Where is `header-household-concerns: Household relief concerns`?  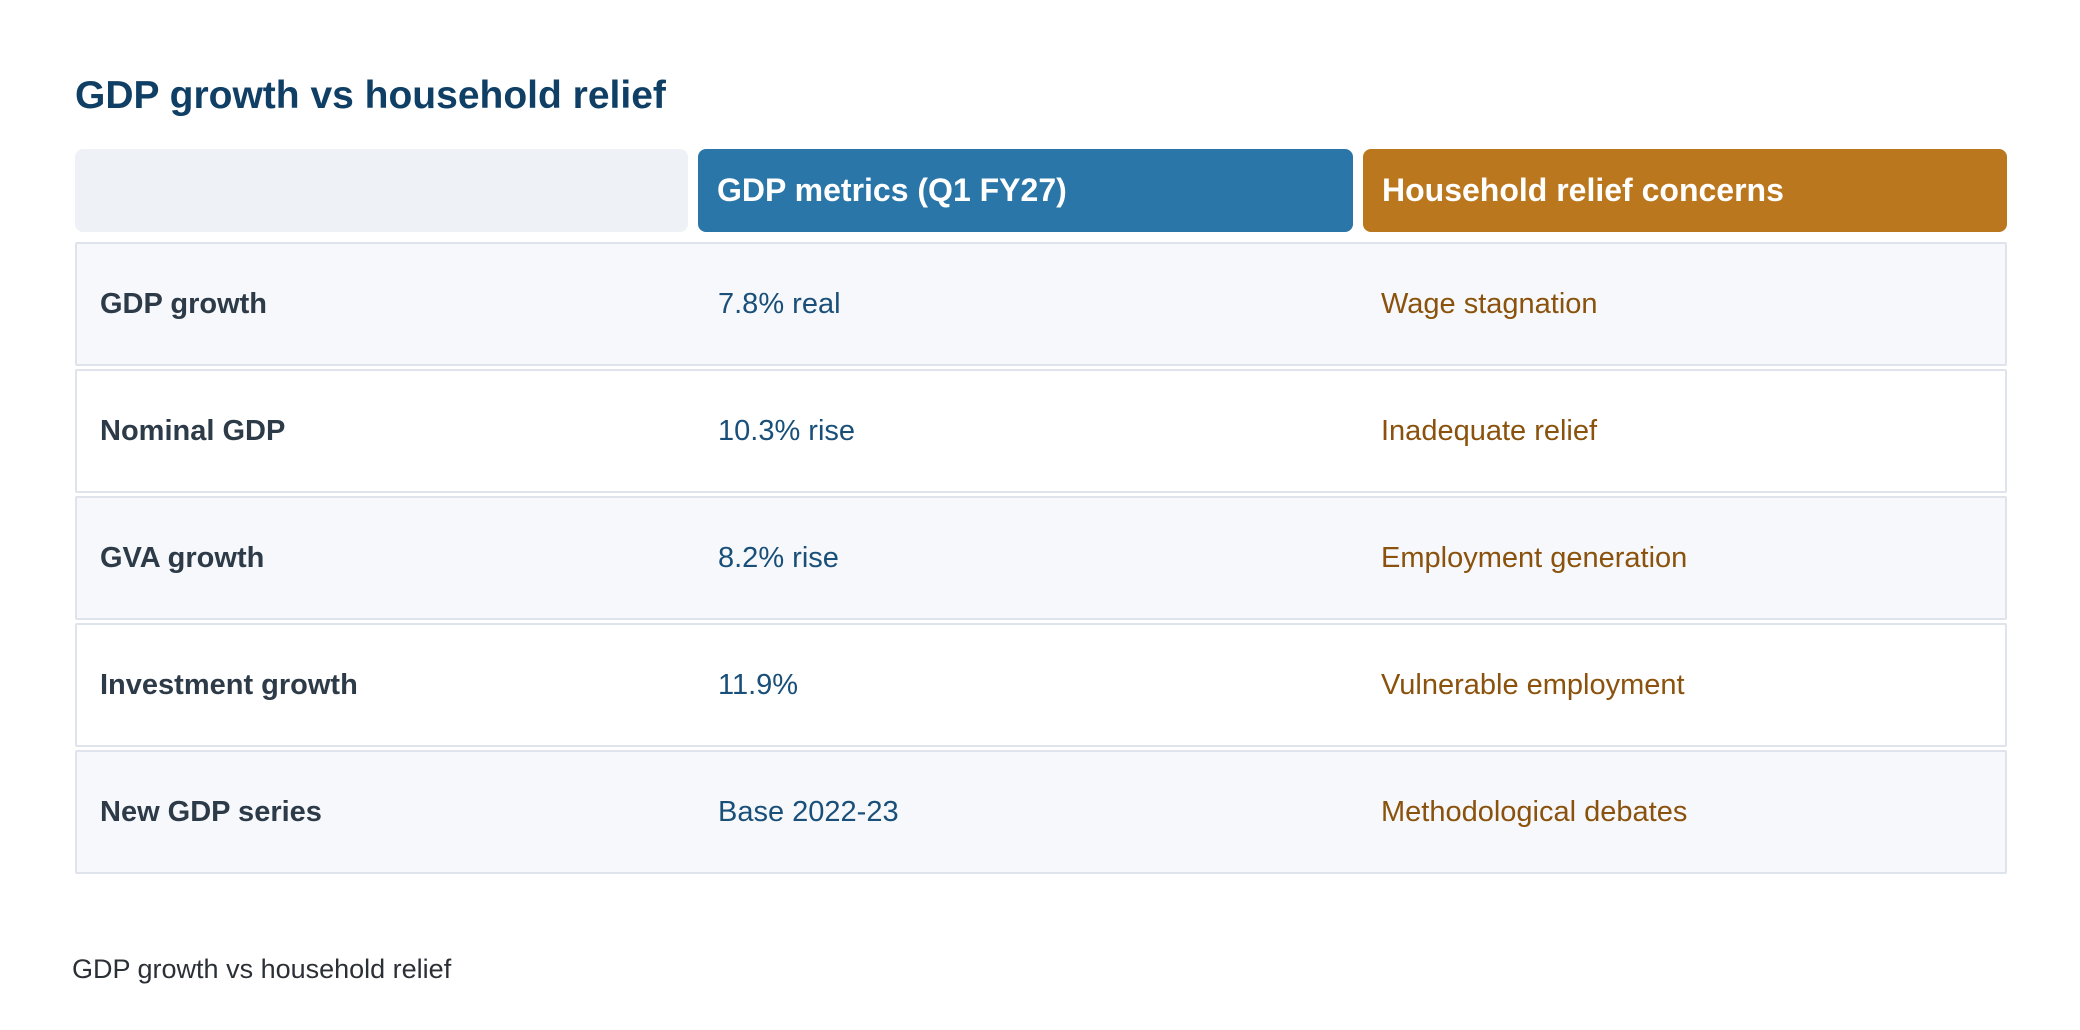 header-household-concerns: Household relief concerns is located at coordinates (1685, 190).